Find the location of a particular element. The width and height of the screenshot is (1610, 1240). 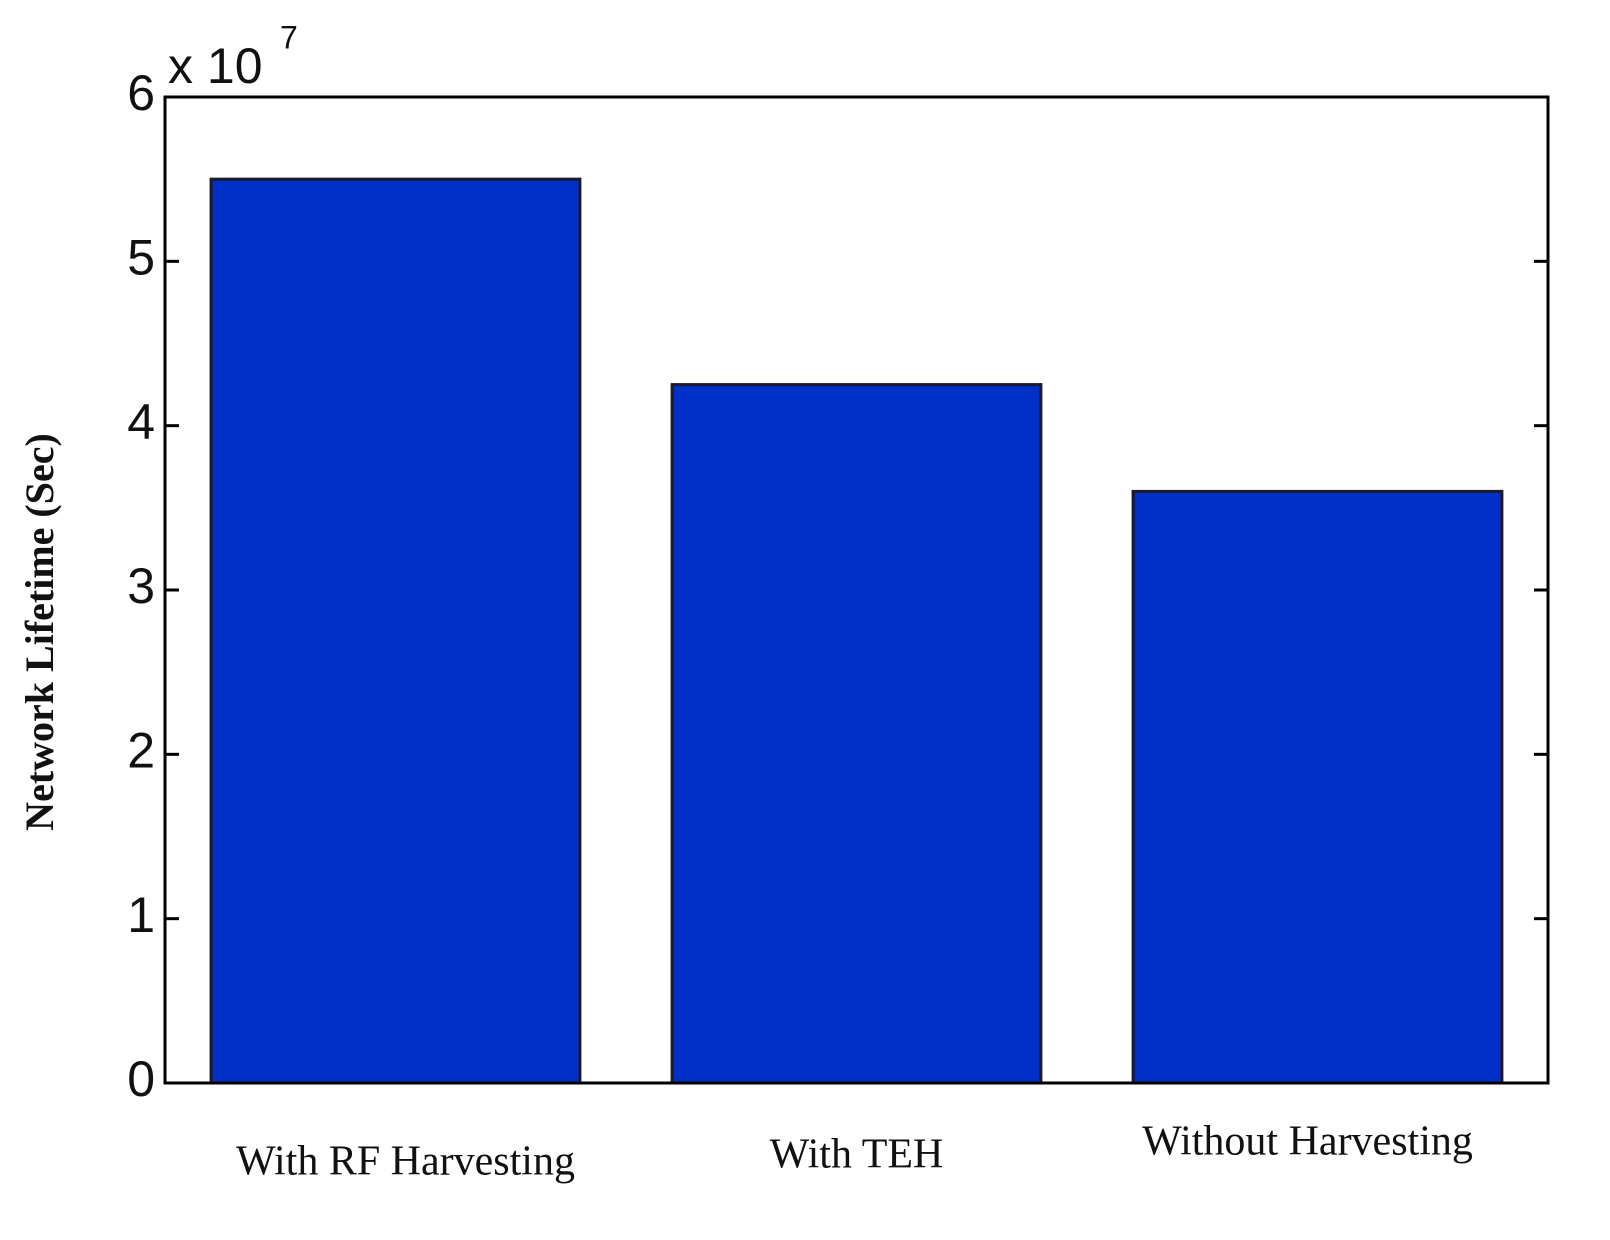

y-multiplier-exponent: 7 is located at coordinates (289, 37).